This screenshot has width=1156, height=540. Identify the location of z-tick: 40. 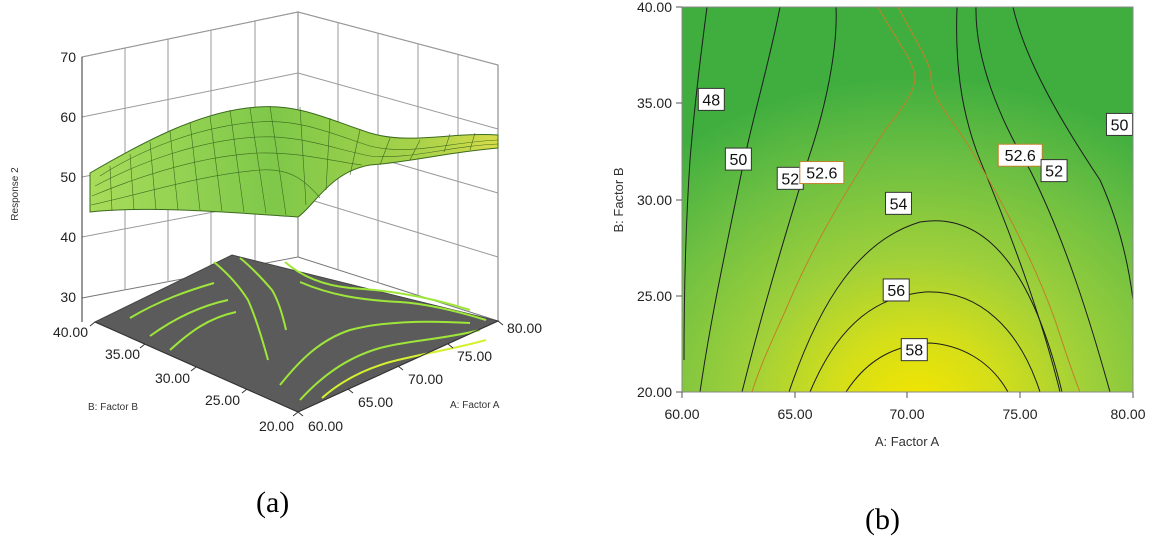
(68, 237).